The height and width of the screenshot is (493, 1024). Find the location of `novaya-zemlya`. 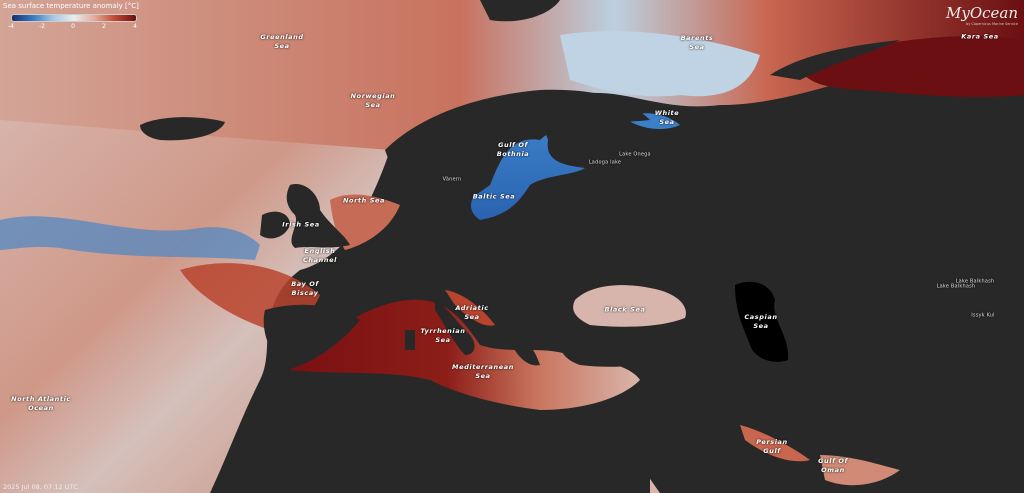

novaya-zemlya is located at coordinates (835, 60).